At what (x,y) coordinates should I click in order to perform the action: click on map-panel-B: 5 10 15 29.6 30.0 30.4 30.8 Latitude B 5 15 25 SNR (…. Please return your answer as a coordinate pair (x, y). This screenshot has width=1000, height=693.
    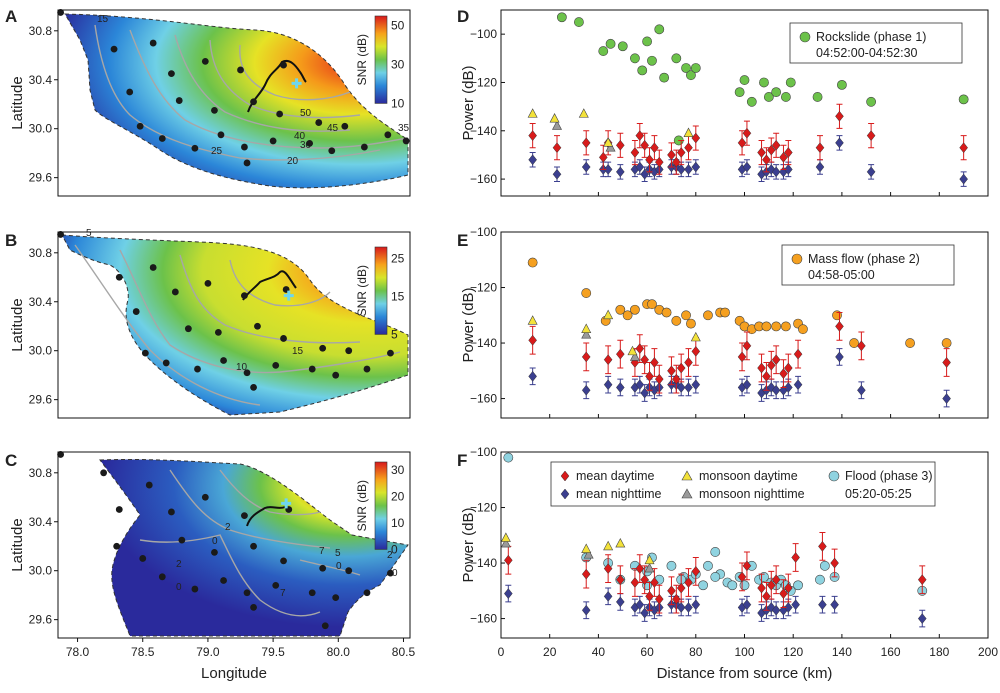
    Looking at the image, I should click on (208, 323).